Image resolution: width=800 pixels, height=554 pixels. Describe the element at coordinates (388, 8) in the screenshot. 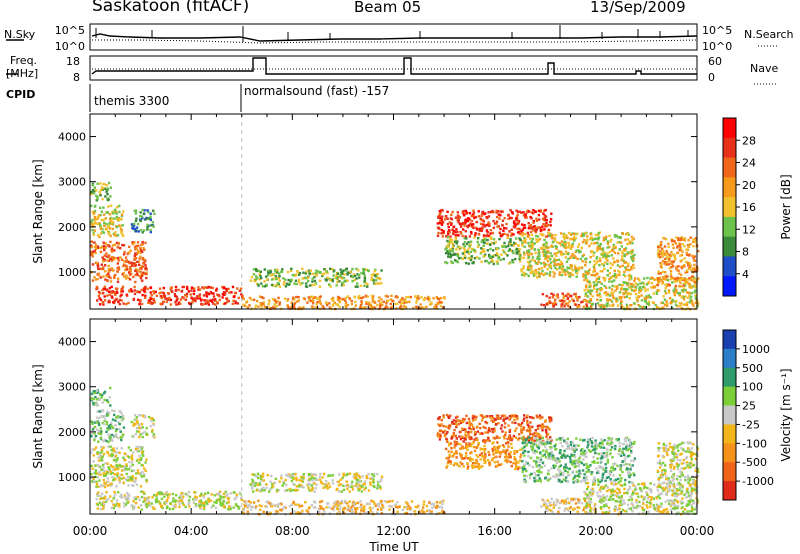

I see `beam-title: Beam 05` at that location.